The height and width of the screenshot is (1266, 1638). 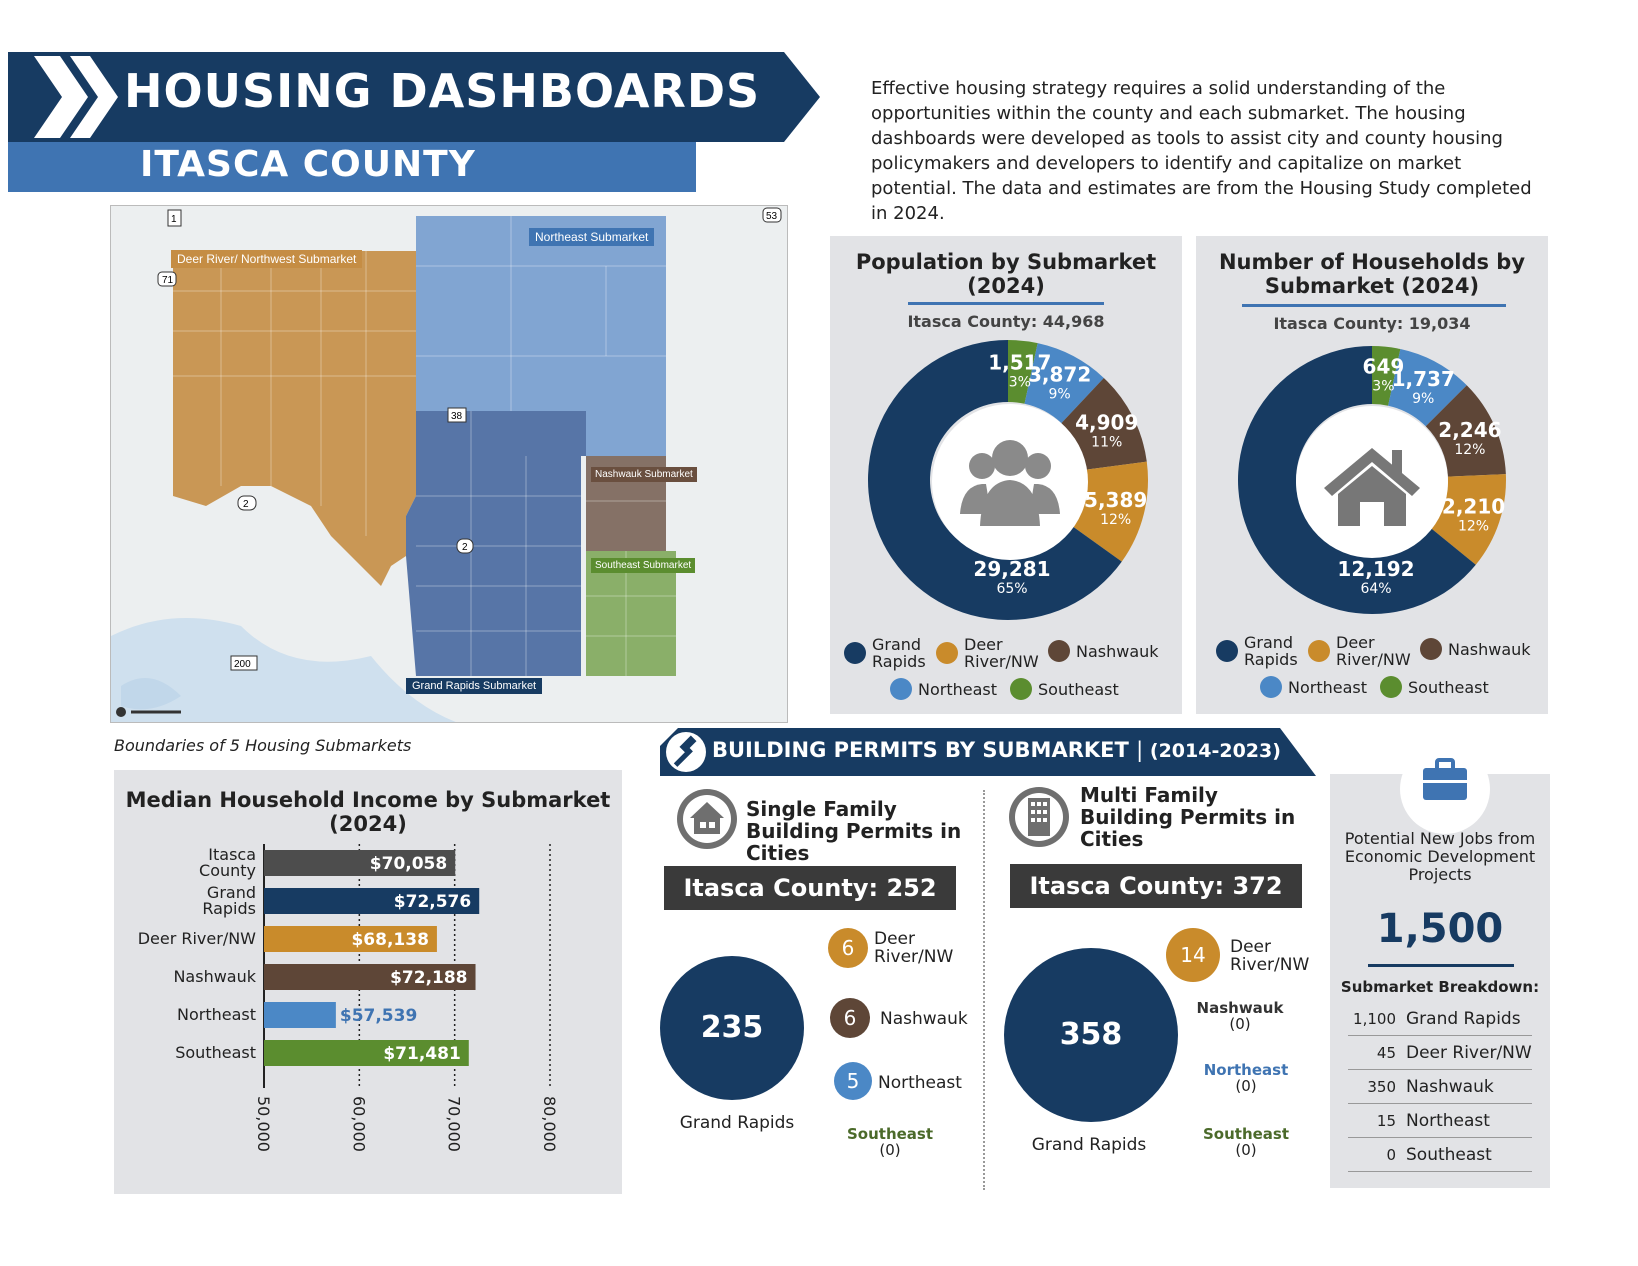 I want to click on breakdown-count: 0, so click(x=1391, y=1154).